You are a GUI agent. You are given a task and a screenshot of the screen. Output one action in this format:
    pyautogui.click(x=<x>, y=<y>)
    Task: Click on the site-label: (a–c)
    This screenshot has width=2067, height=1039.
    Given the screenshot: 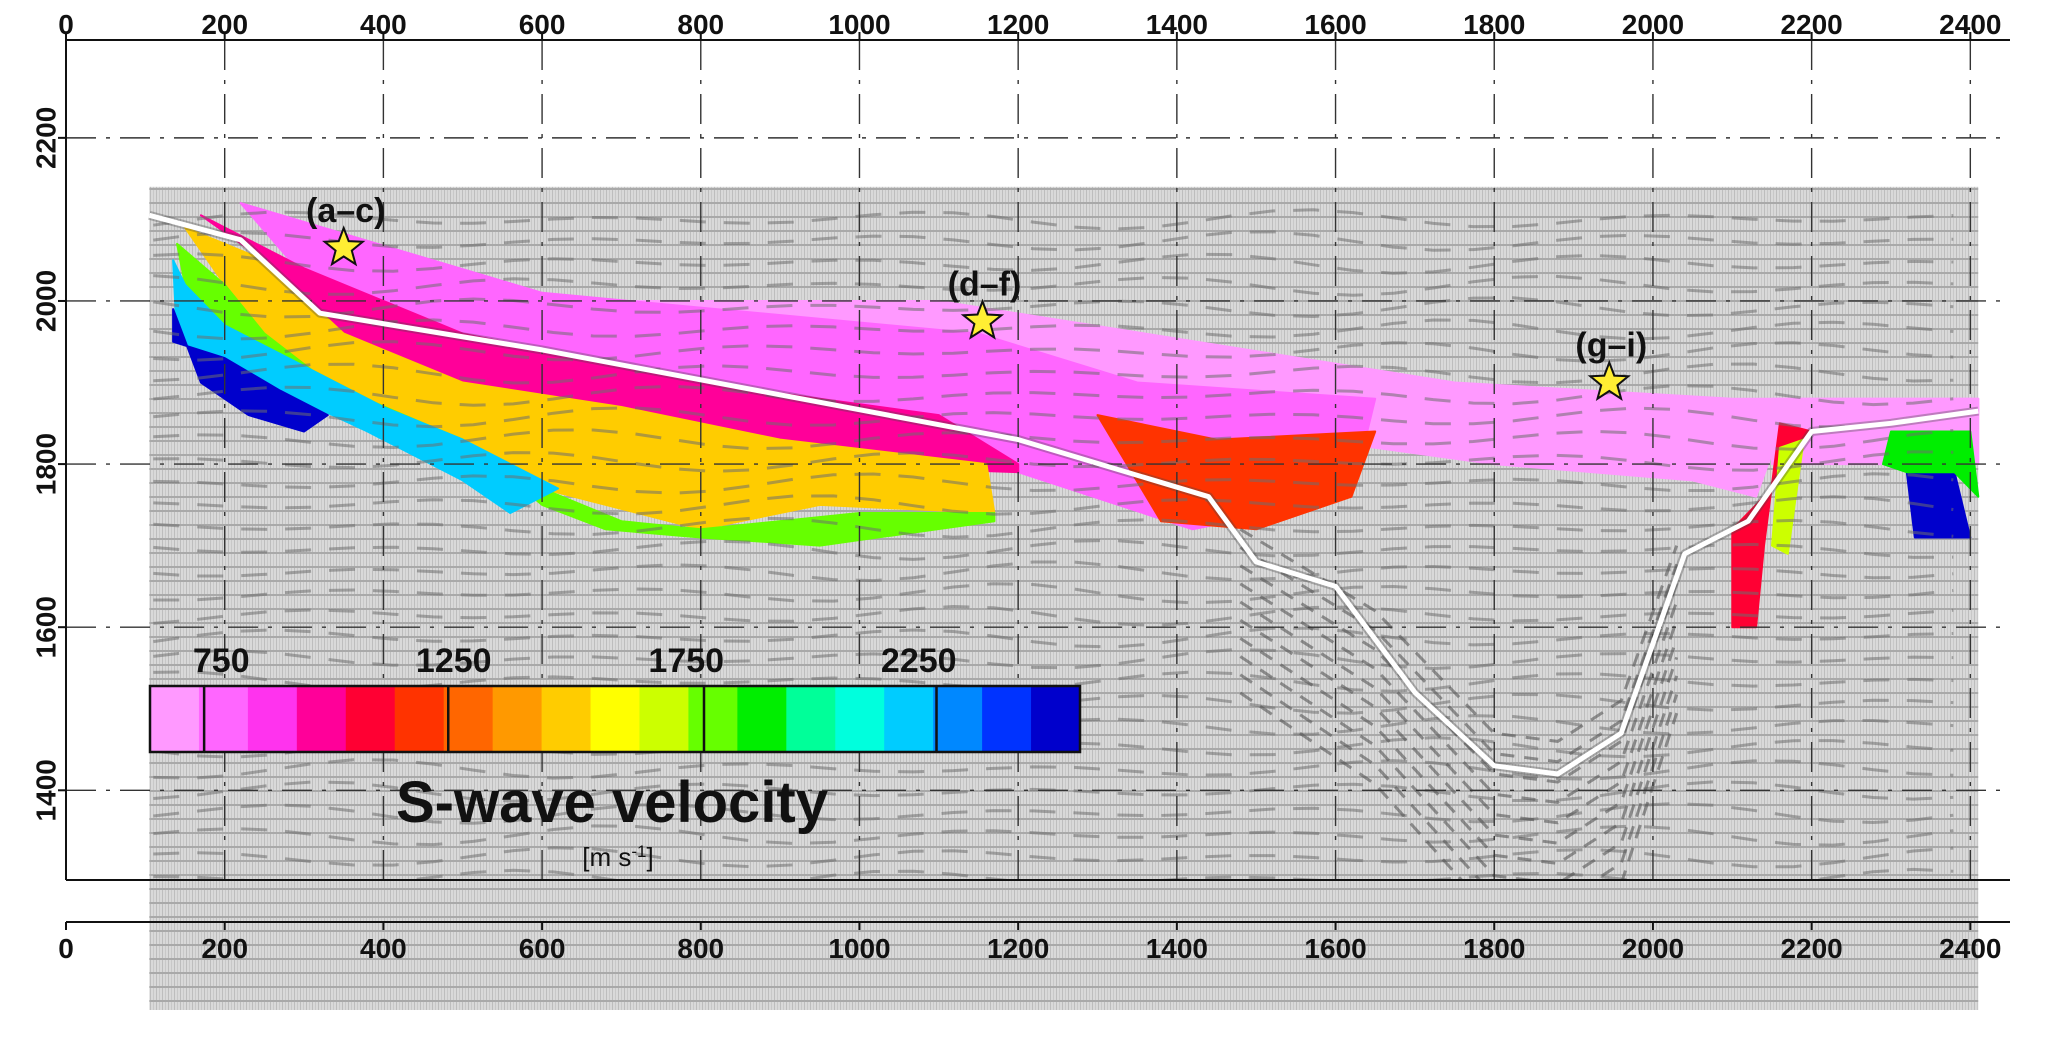 What is the action you would take?
    pyautogui.click(x=345, y=211)
    